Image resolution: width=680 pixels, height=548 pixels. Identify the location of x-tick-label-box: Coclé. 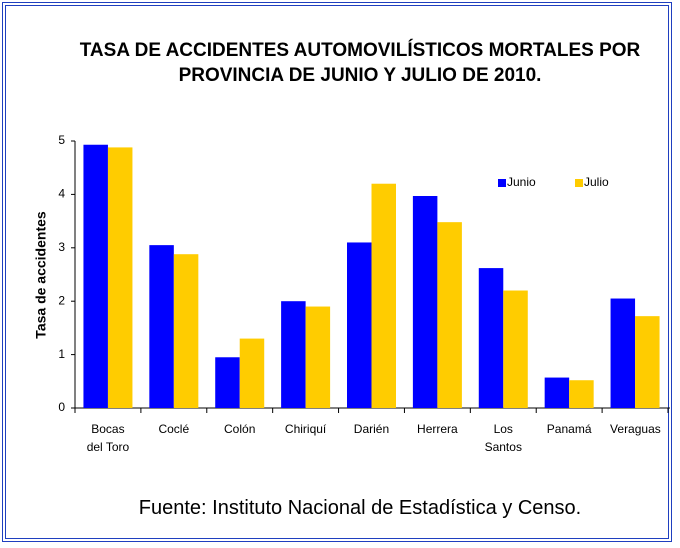
(174, 429).